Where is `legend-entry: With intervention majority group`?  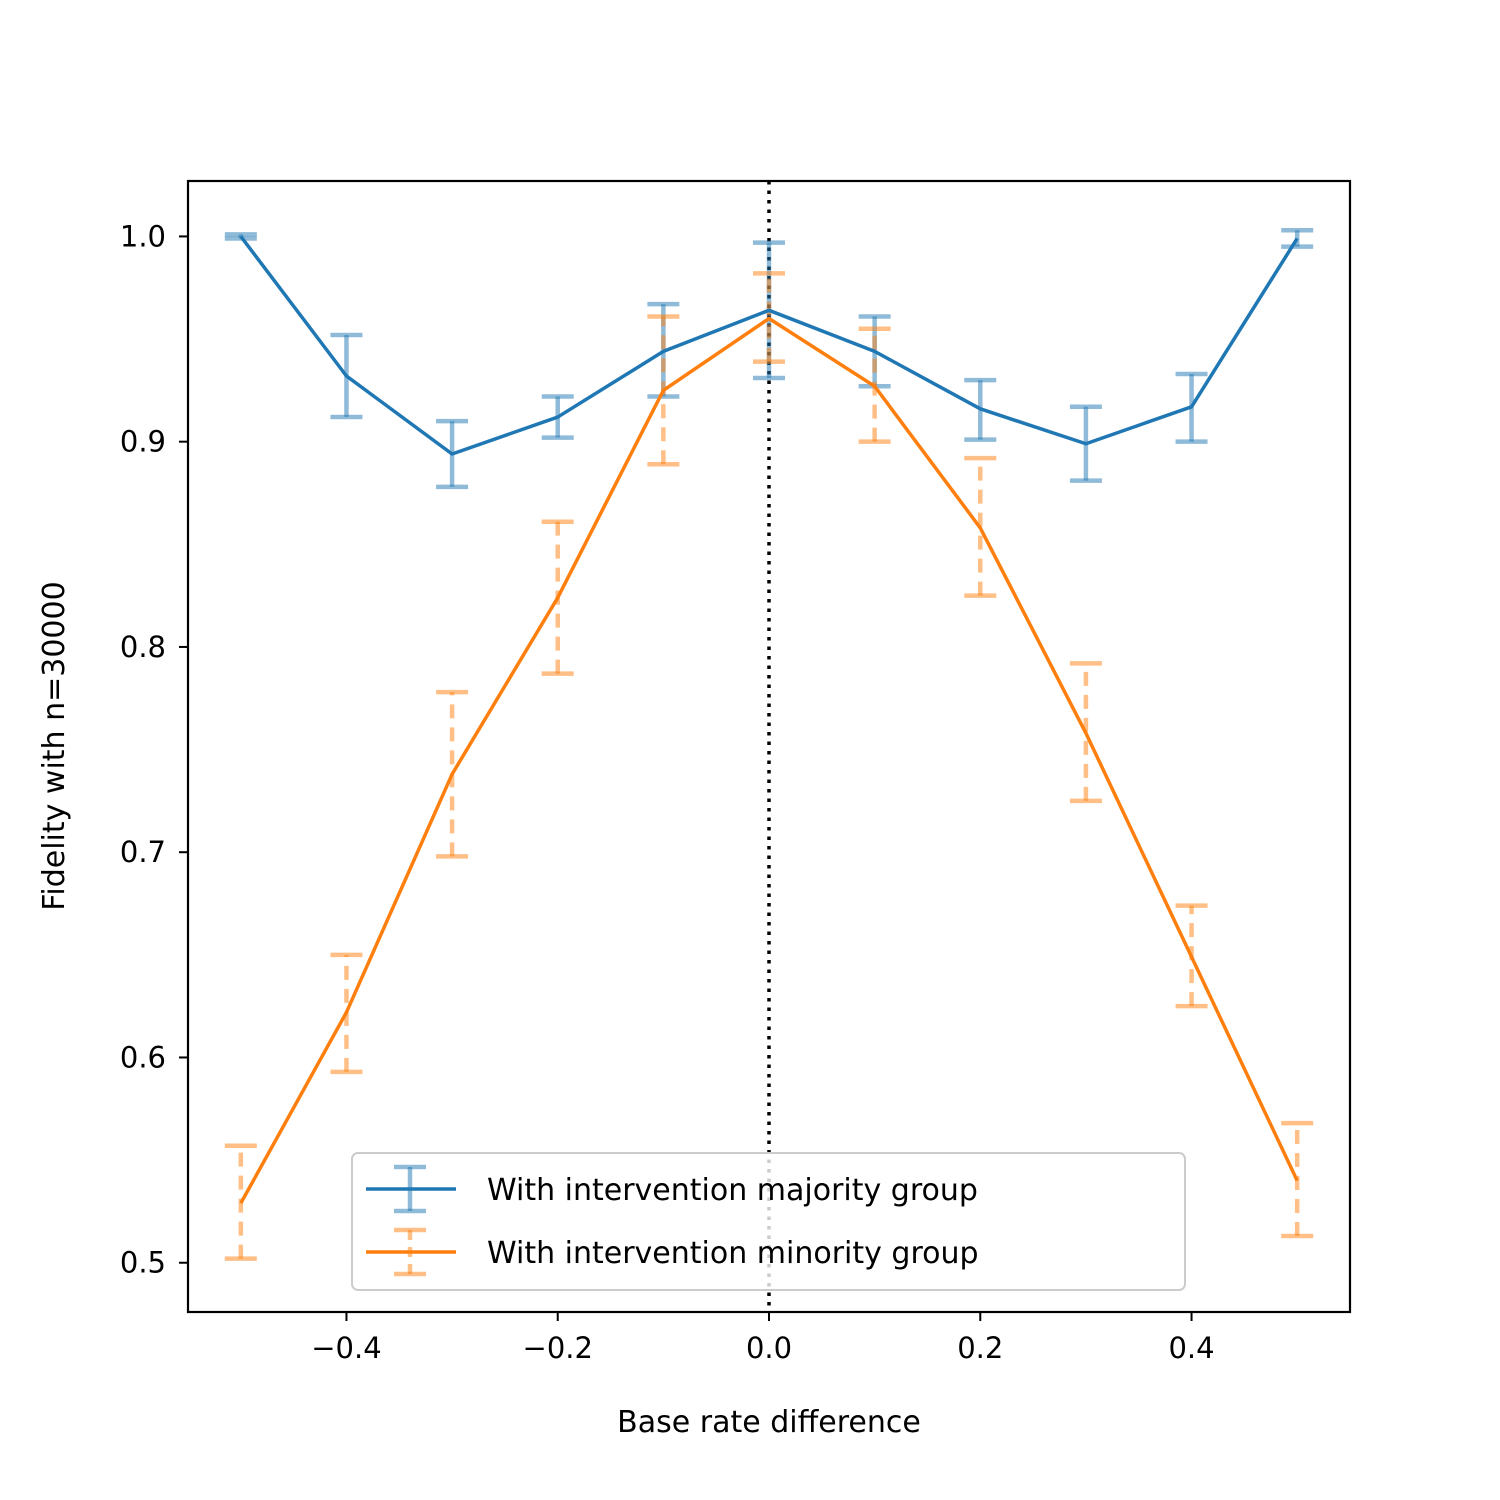
legend-entry: With intervention majority group is located at coordinates (672, 1189).